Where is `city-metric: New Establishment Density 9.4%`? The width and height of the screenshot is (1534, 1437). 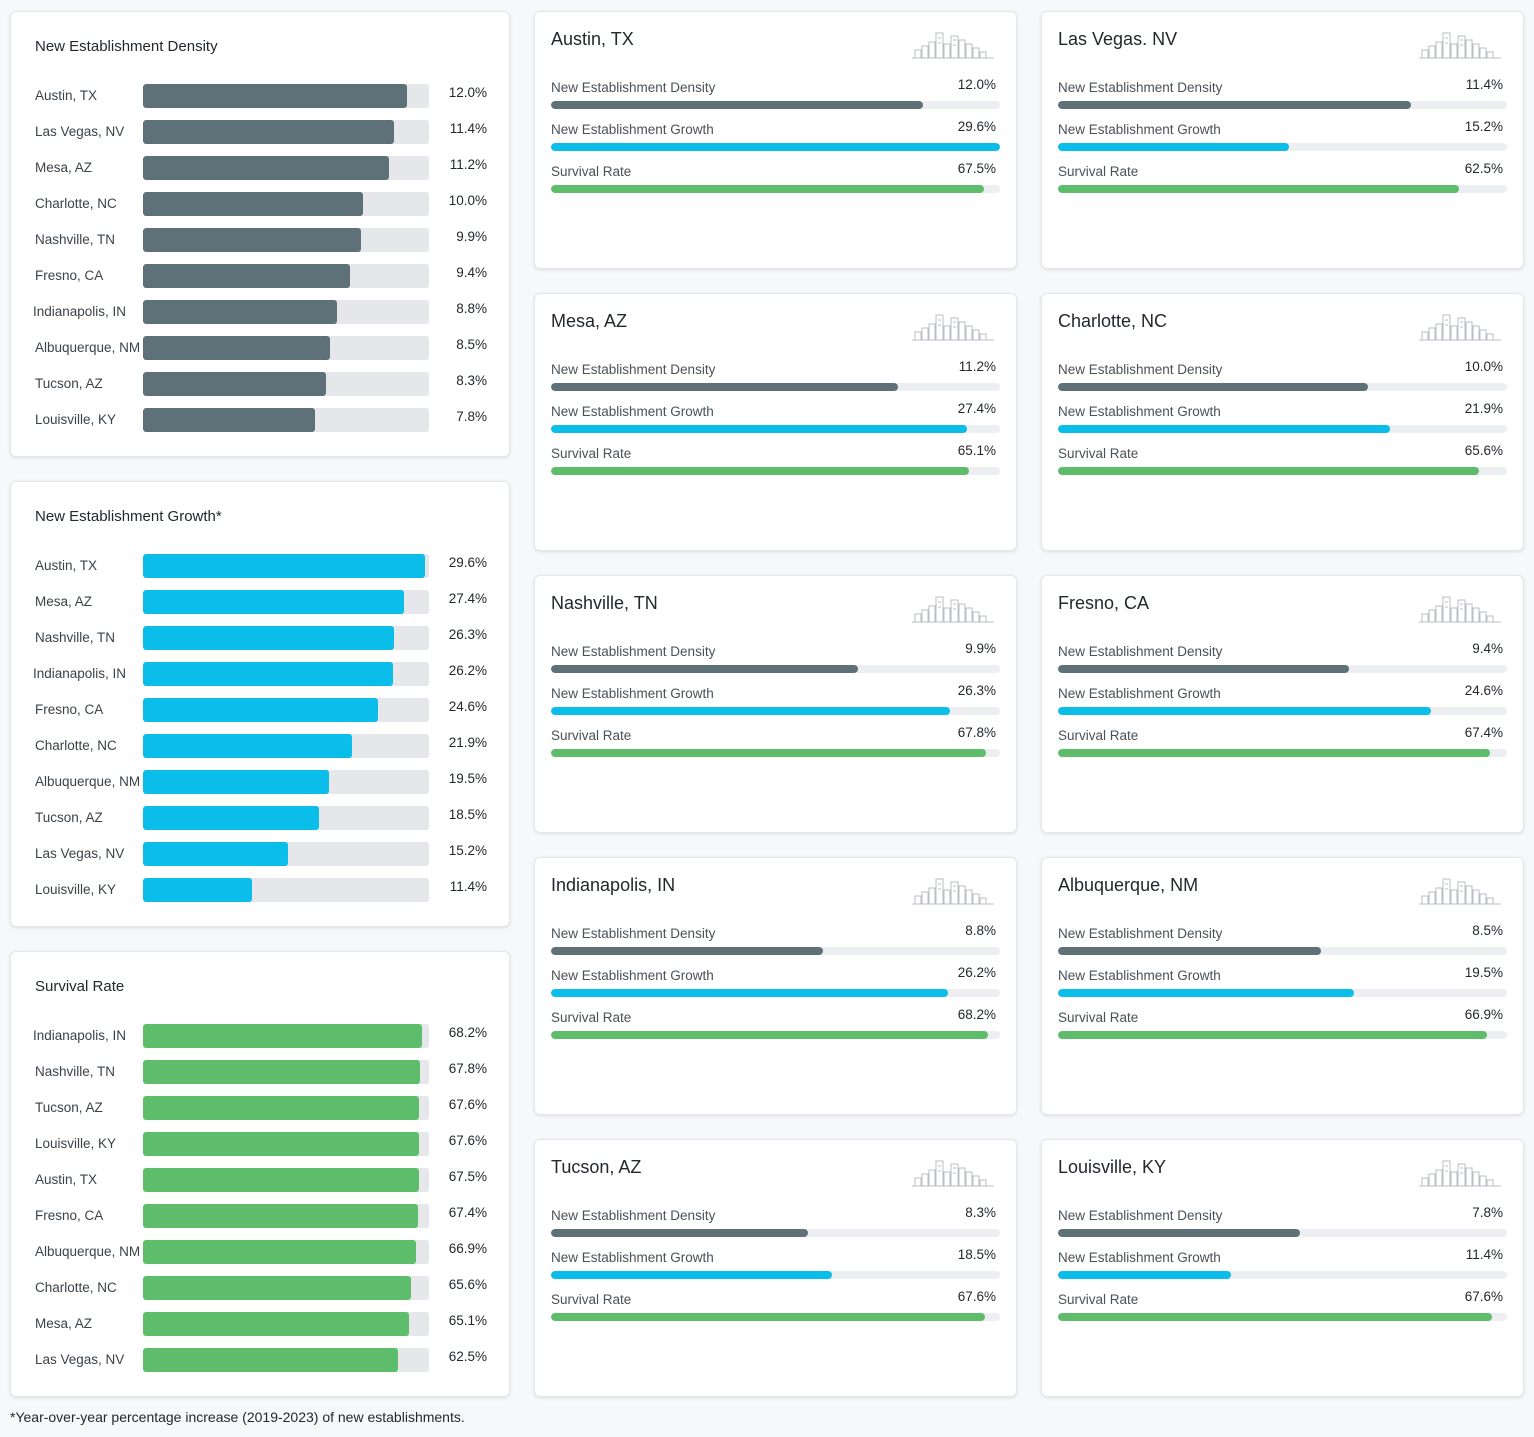 city-metric: New Establishment Density 9.4% is located at coordinates (1282, 661).